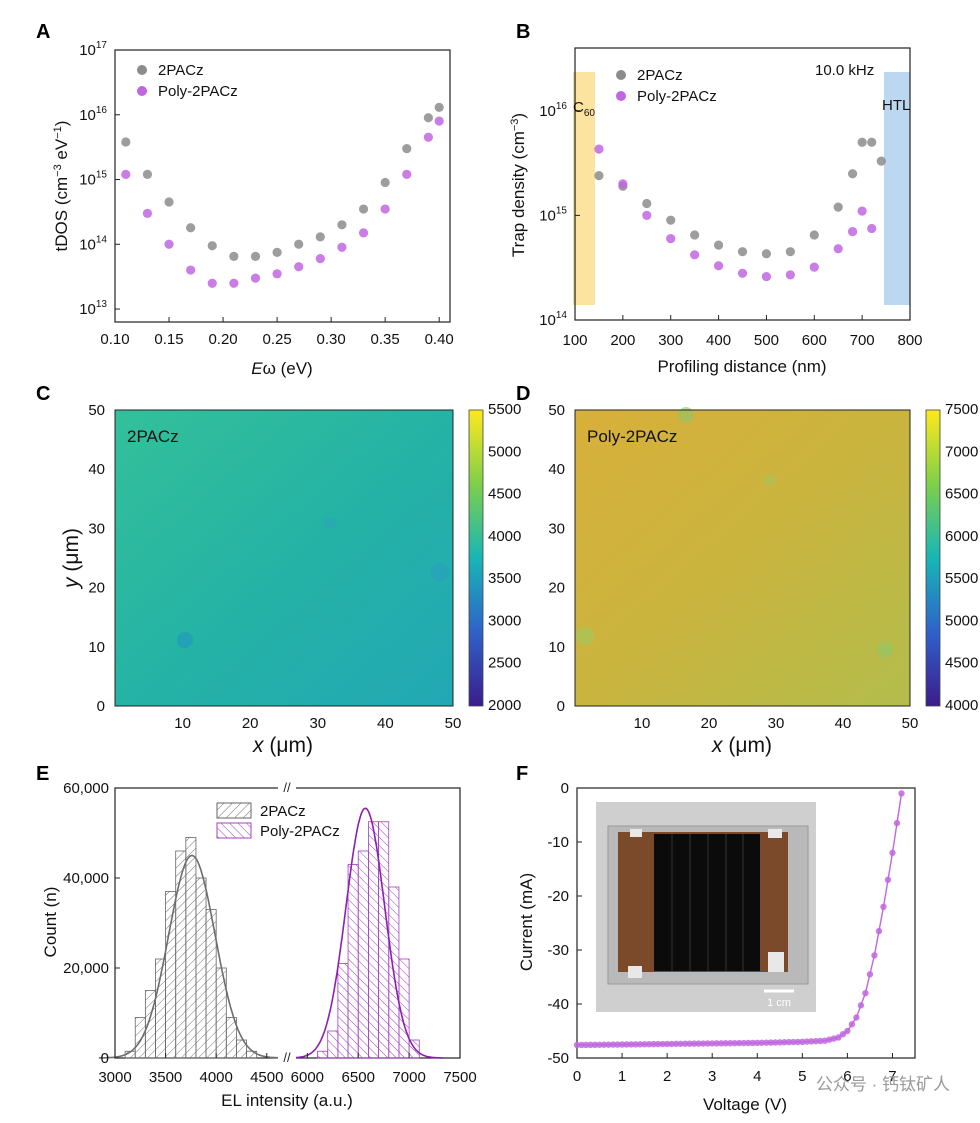 This screenshot has height=1123, width=980. Describe the element at coordinates (257, 368) in the screenshot. I see `panel-a-xlabel-italic: E` at that location.